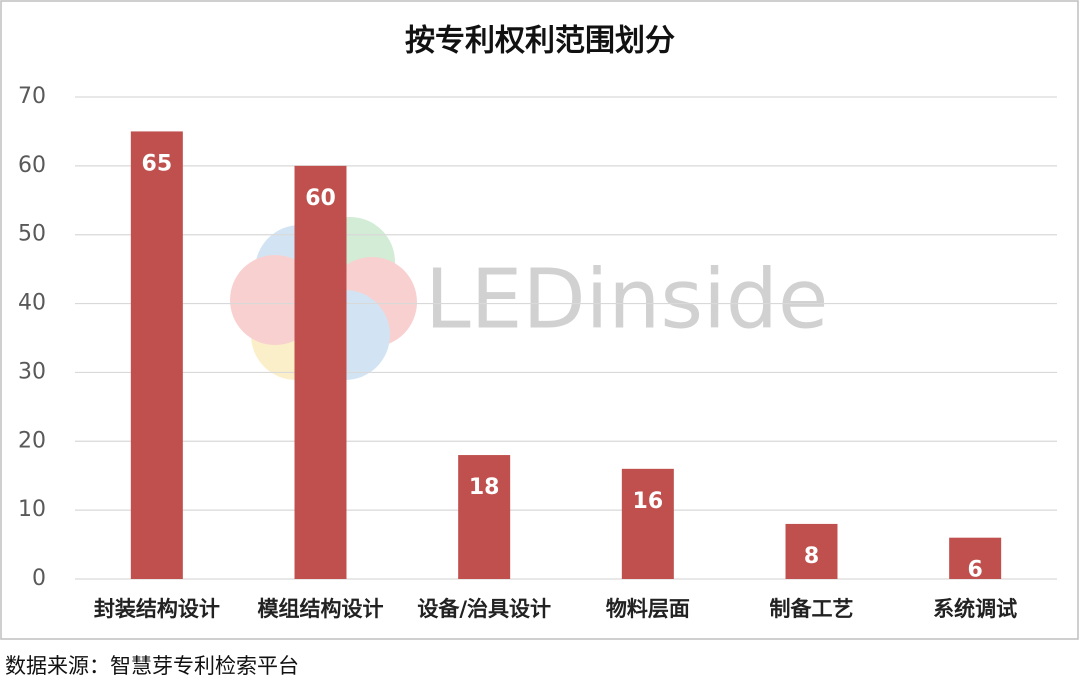 The image size is (1080, 688). Describe the element at coordinates (32, 165) in the screenshot. I see `y-tick-label: 60` at that location.